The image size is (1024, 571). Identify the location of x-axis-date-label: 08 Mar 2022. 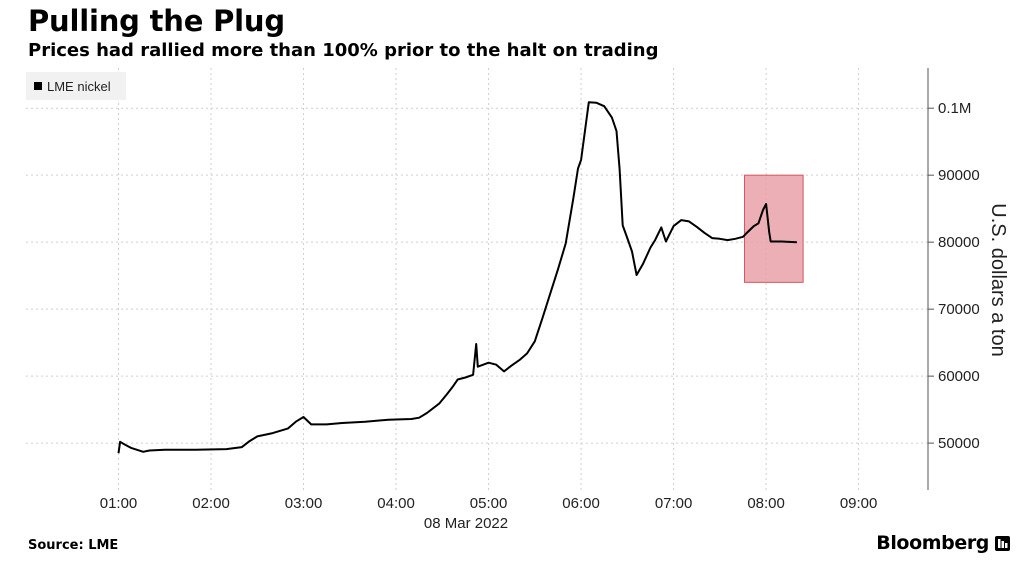
(466, 523).